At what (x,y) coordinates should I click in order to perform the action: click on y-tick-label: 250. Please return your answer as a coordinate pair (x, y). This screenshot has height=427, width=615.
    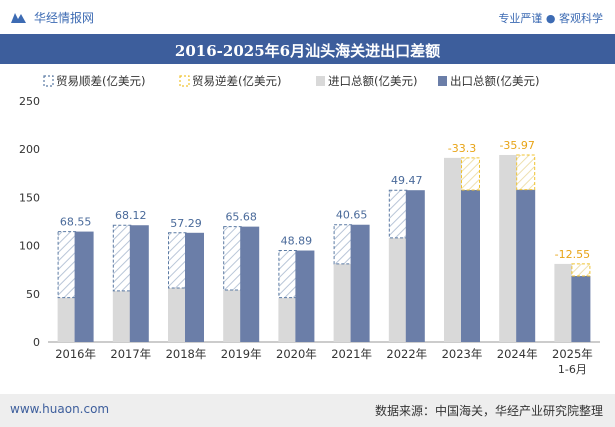
    Looking at the image, I should click on (29, 101).